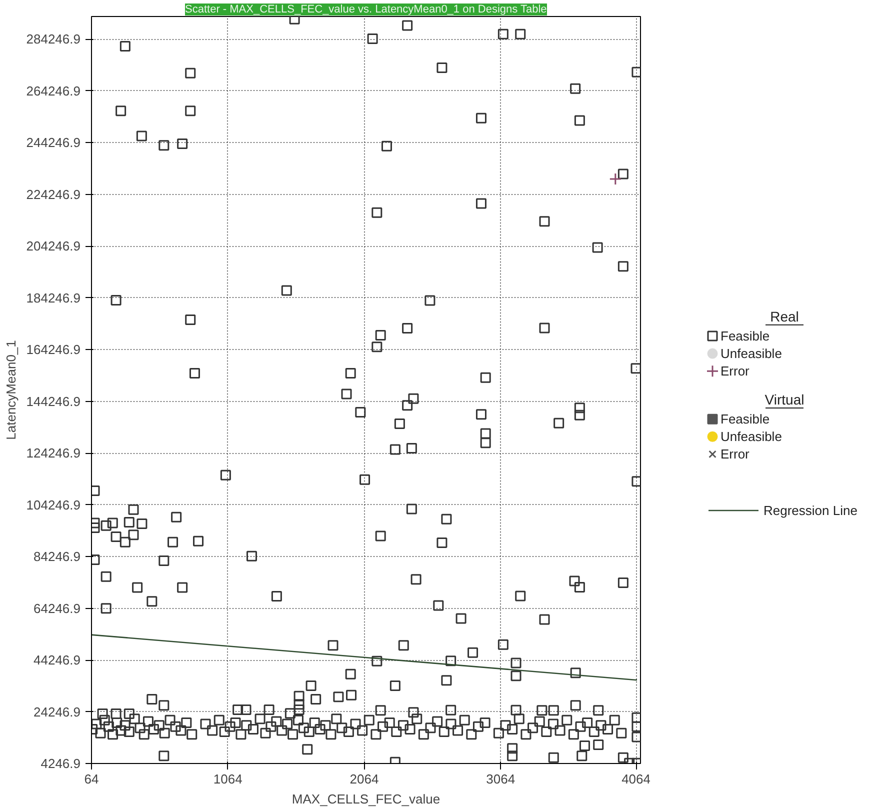 The height and width of the screenshot is (809, 888). Describe the element at coordinates (53, 246) in the screenshot. I see `y-tick-label: 204246.9` at that location.